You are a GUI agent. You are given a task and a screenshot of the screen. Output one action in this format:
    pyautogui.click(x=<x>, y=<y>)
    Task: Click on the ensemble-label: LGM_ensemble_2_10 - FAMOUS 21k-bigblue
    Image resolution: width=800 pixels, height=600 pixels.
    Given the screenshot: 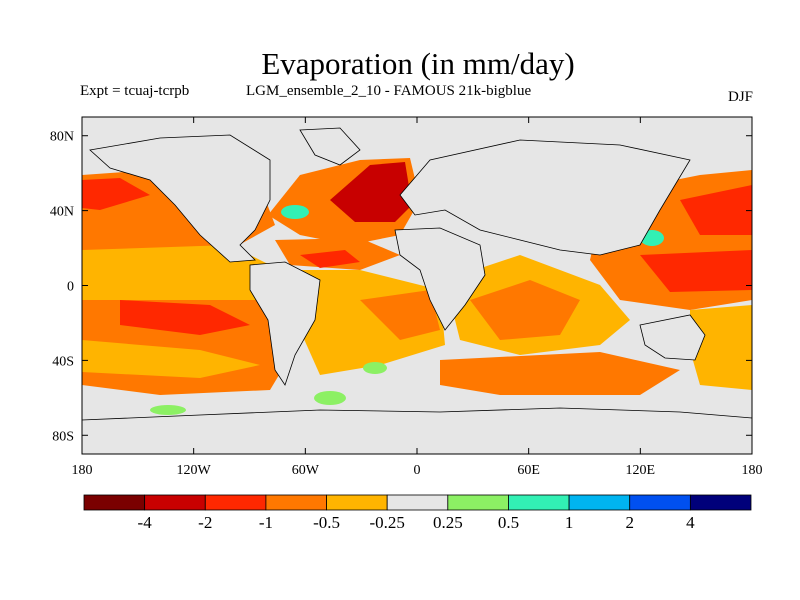 What is the action you would take?
    pyautogui.click(x=389, y=91)
    